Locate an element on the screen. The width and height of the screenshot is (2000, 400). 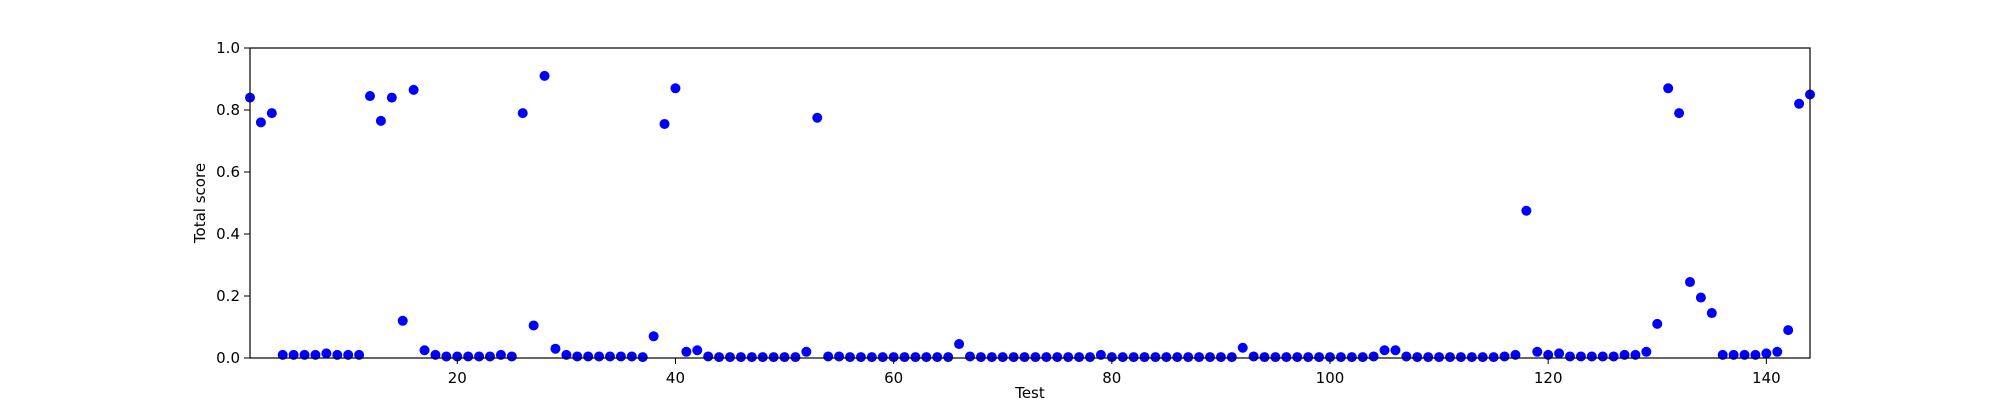
y-tick-label: 0.4 is located at coordinates (228, 234).